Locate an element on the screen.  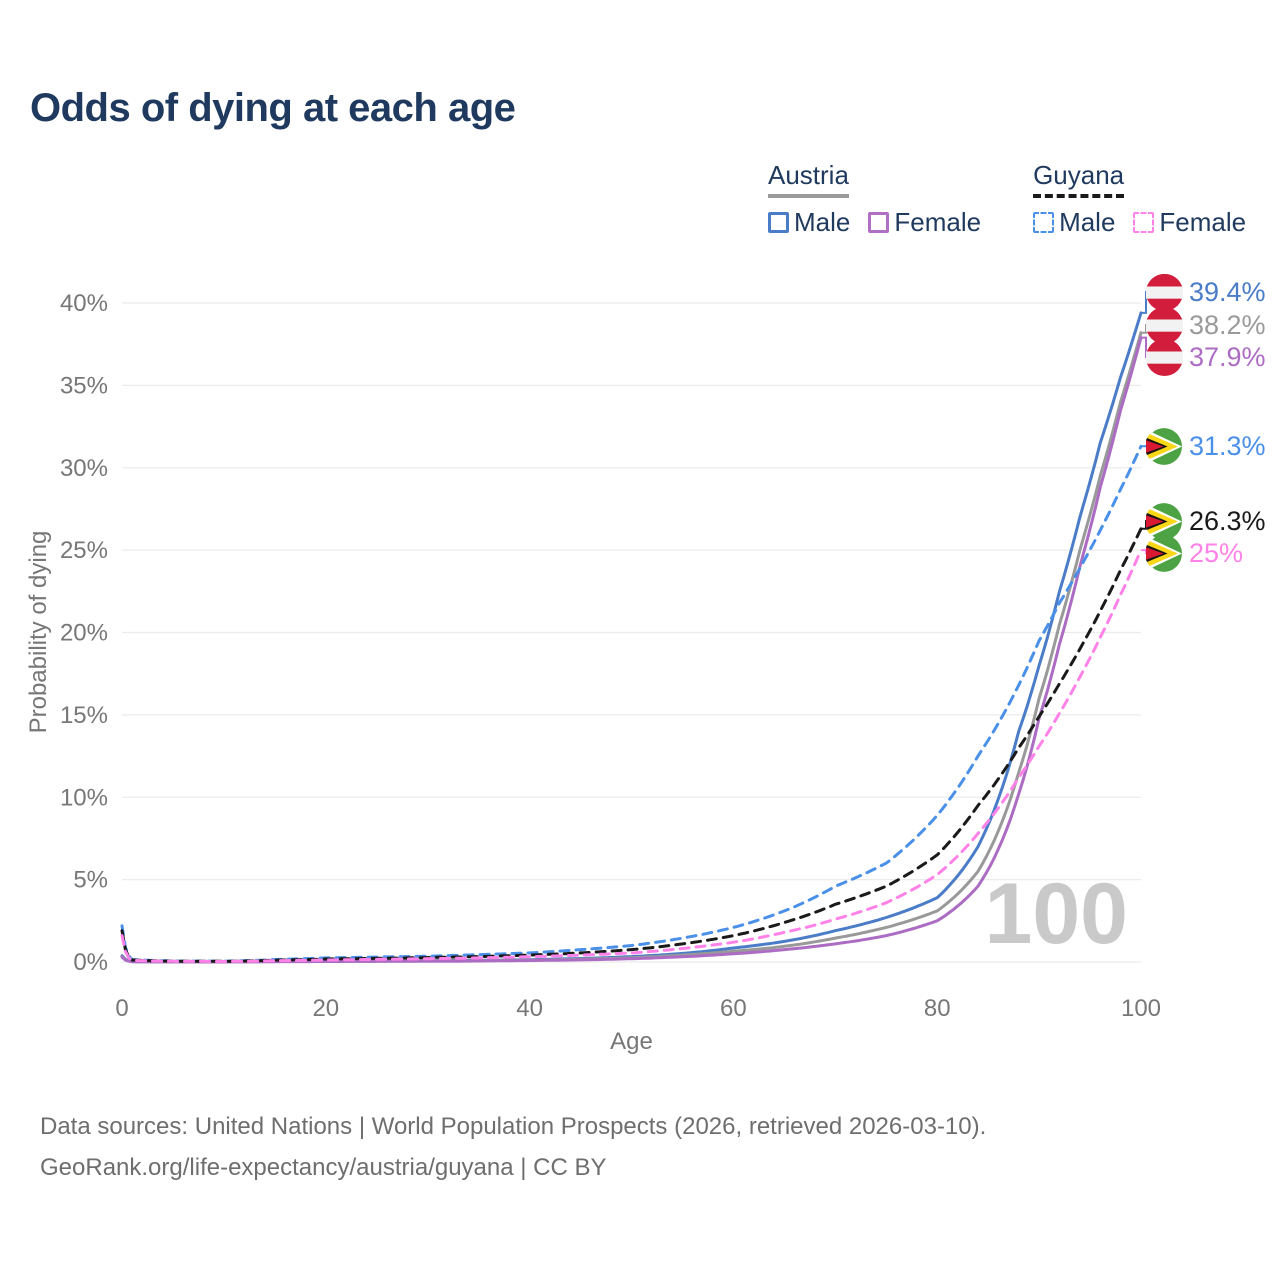
legend-item-austria-female: Female is located at coordinates (924, 222).